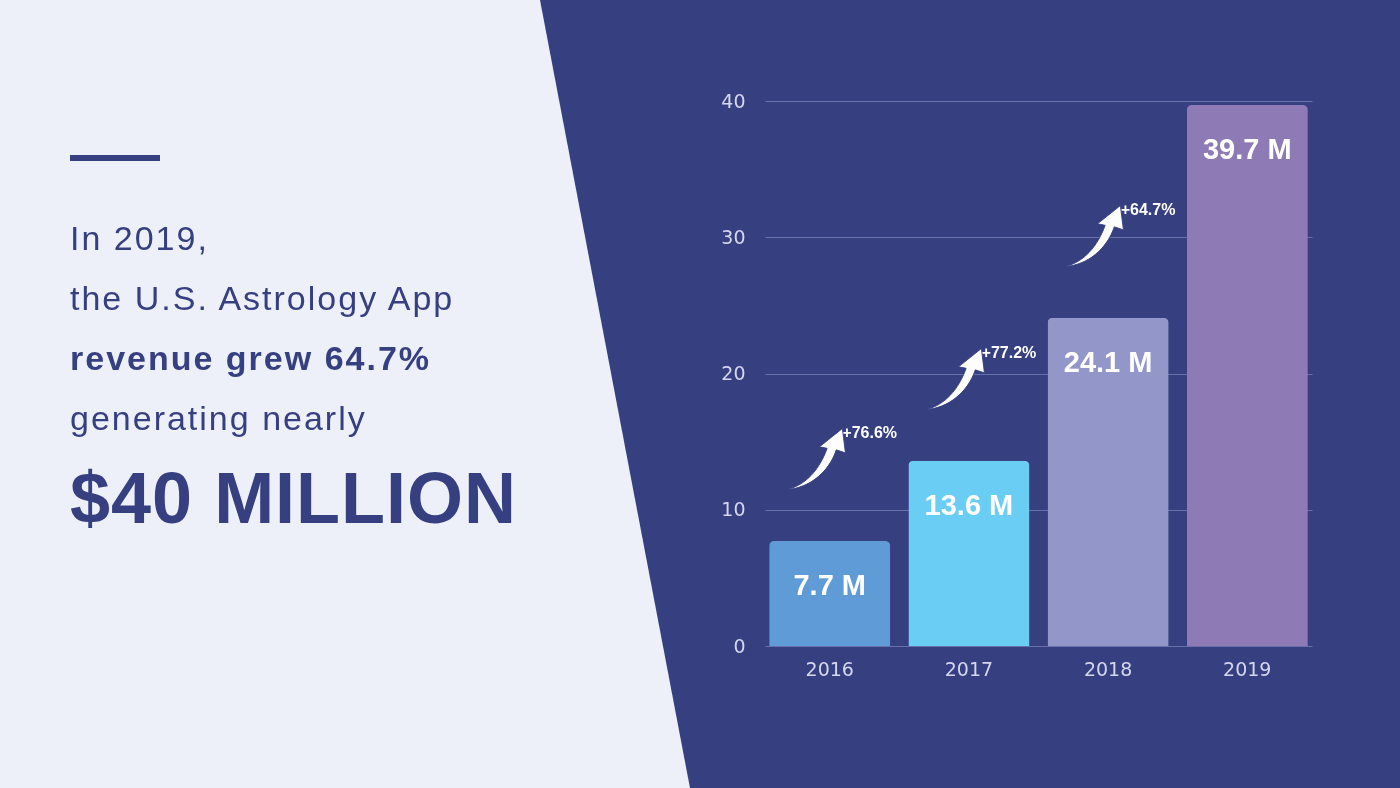  What do you see at coordinates (1009, 352) in the screenshot?
I see `annotation: +77.2%` at bounding box center [1009, 352].